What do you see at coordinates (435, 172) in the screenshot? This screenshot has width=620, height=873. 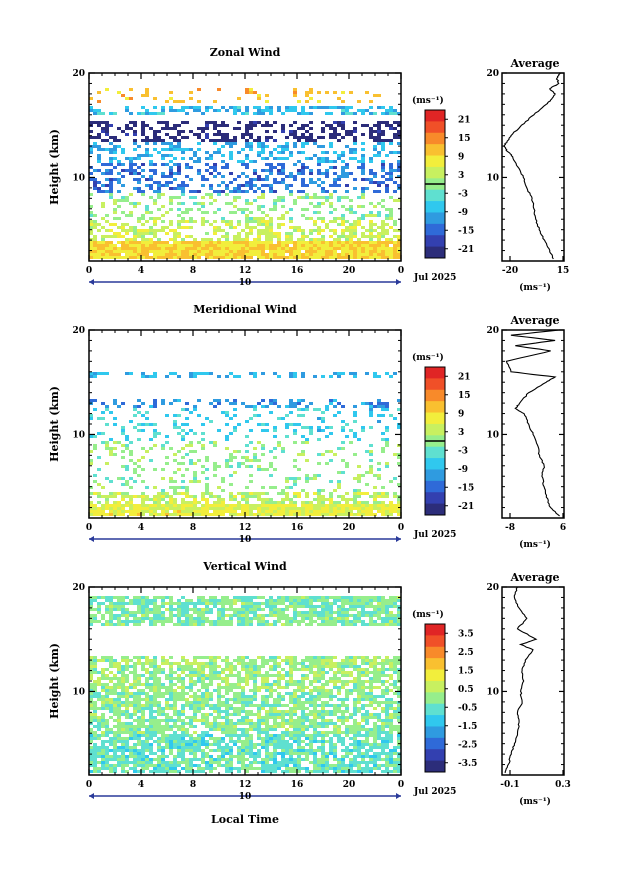 I see `colorbar-swatch` at bounding box center [435, 172].